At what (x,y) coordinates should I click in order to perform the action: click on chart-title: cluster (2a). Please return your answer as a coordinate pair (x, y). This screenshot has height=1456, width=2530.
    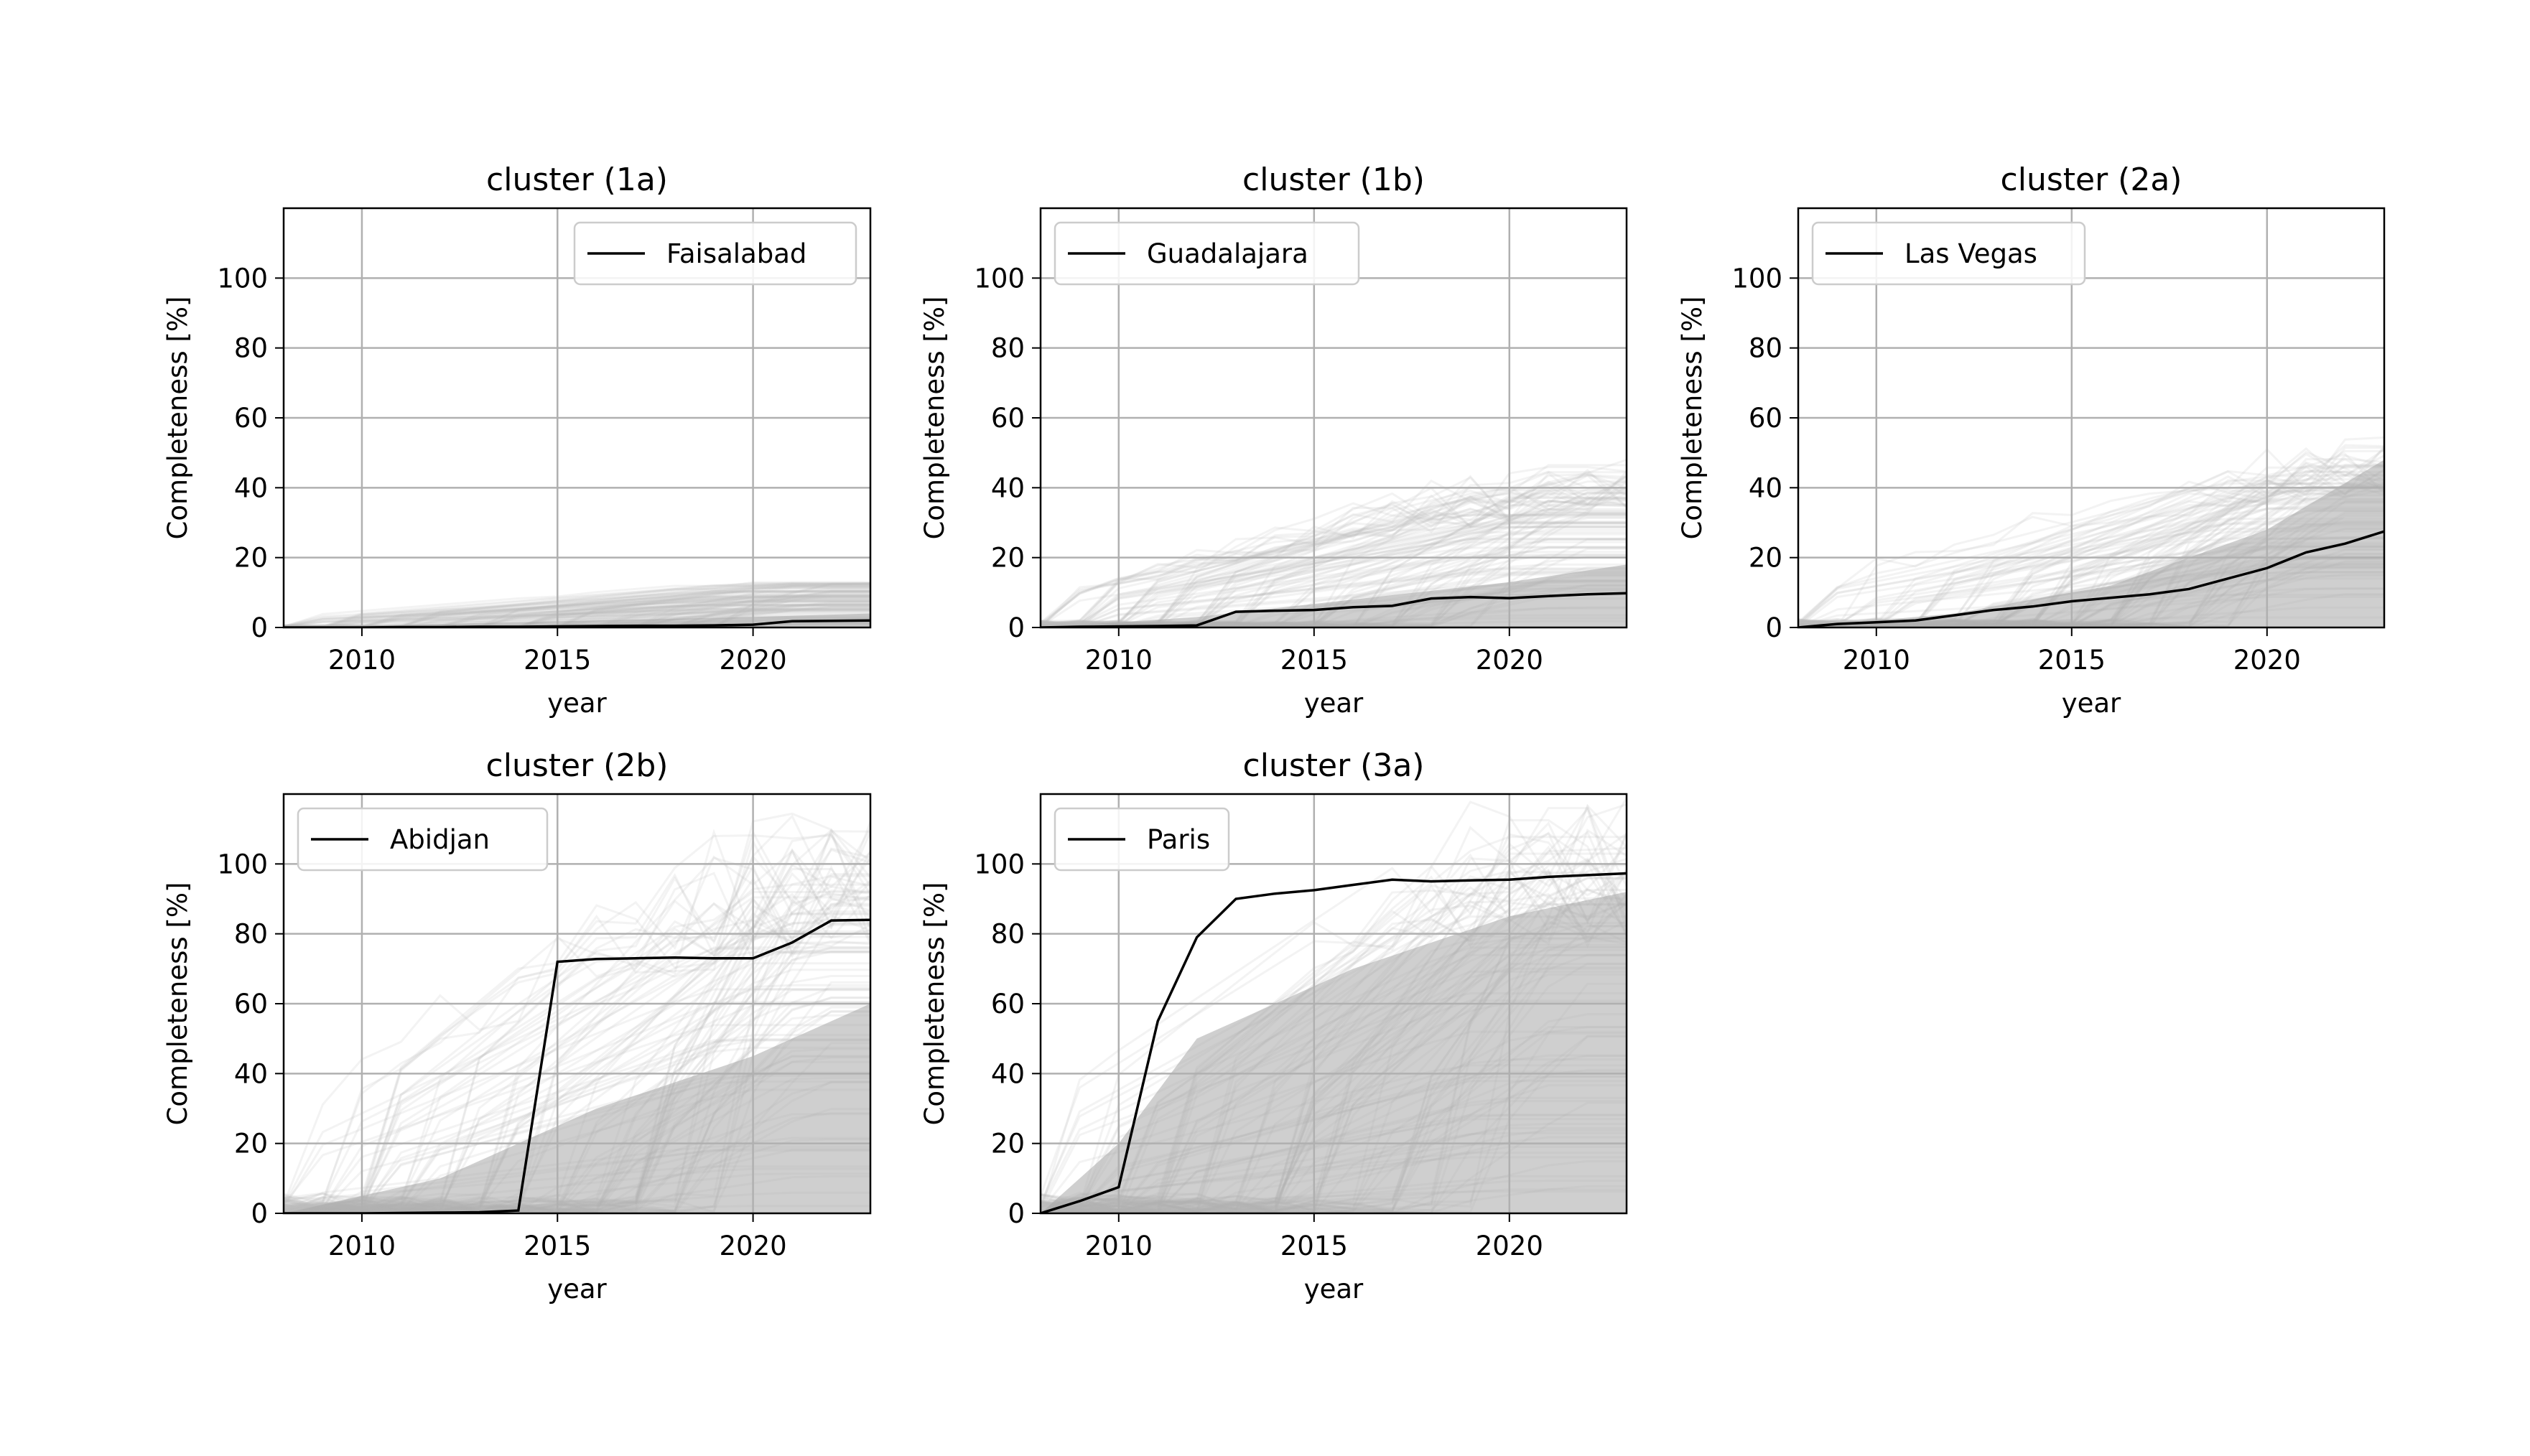
    Looking at the image, I should click on (2091, 180).